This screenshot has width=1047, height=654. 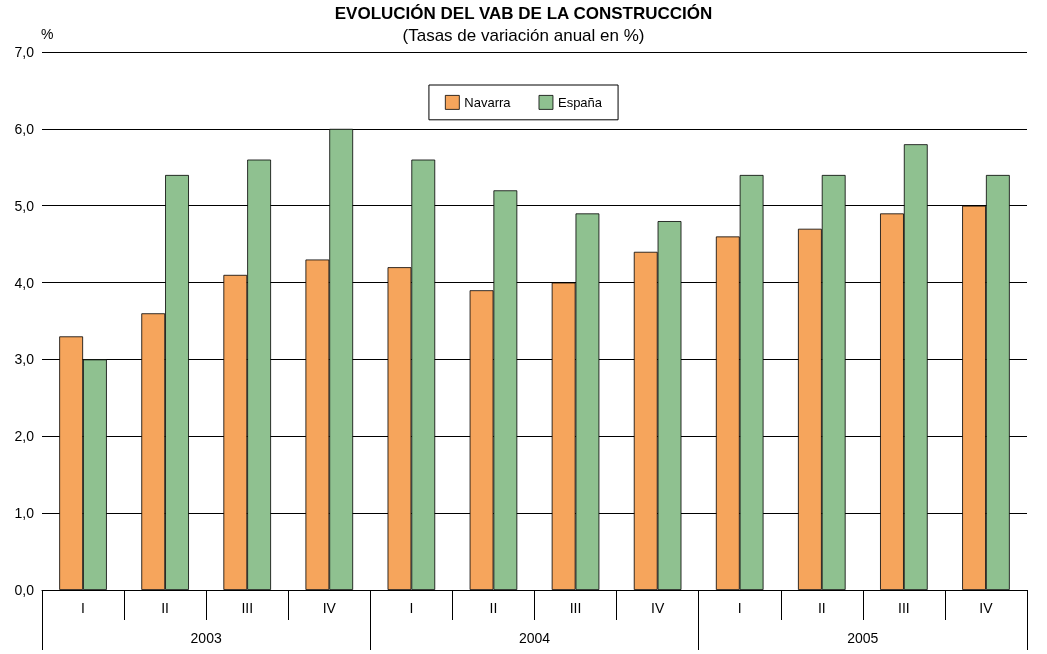 What do you see at coordinates (580, 102) in the screenshot?
I see `legend-label: España` at bounding box center [580, 102].